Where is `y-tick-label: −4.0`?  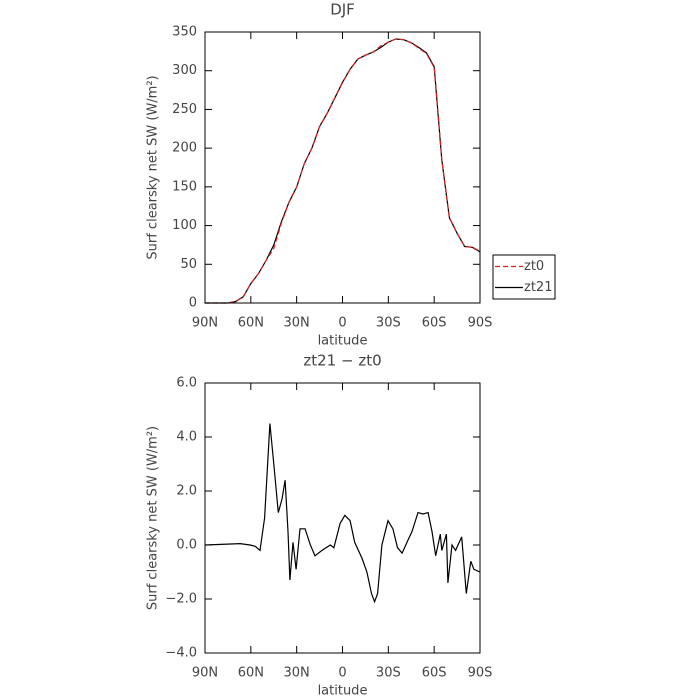
y-tick-label: −4.0 is located at coordinates (181, 653).